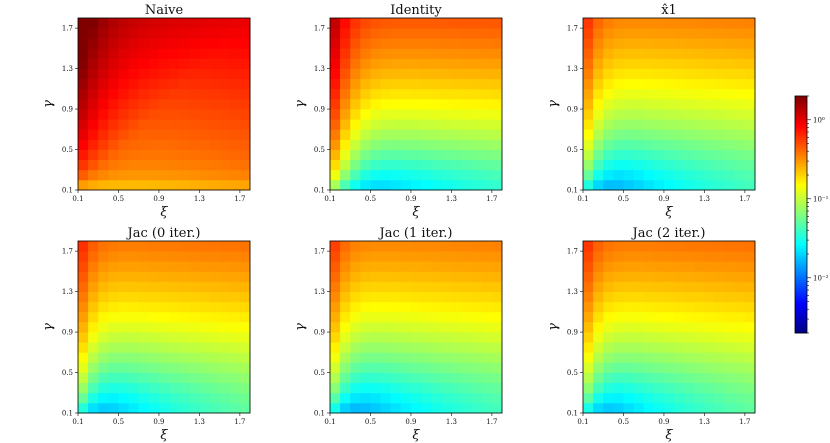  What do you see at coordinates (663, 199) in the screenshot?
I see `x-tick-label: 0.9` at bounding box center [663, 199].